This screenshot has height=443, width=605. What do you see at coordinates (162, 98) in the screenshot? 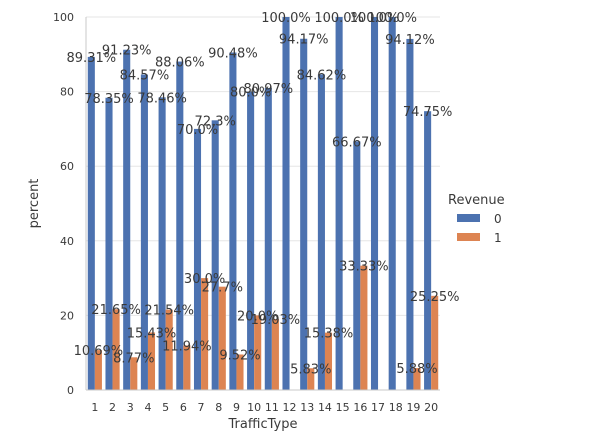
I see `data-label: 78.46%` at bounding box center [162, 98].